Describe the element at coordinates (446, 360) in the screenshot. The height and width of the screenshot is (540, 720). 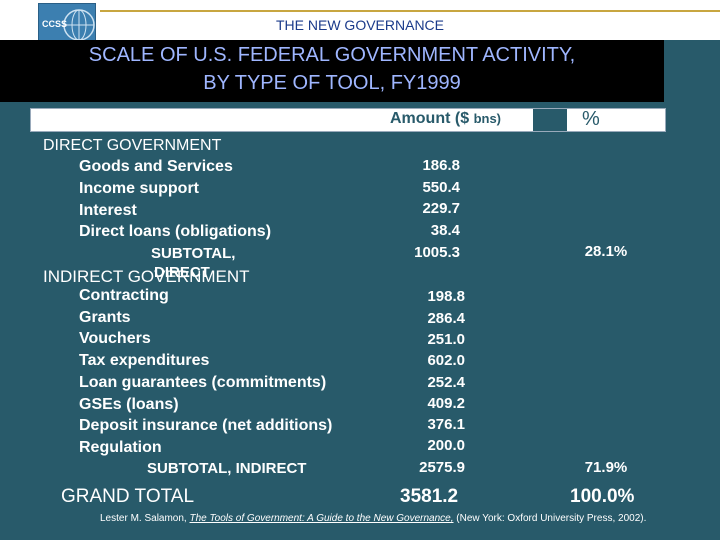
I see `indirect-amount-tax-expenditures: 602.0` at that location.